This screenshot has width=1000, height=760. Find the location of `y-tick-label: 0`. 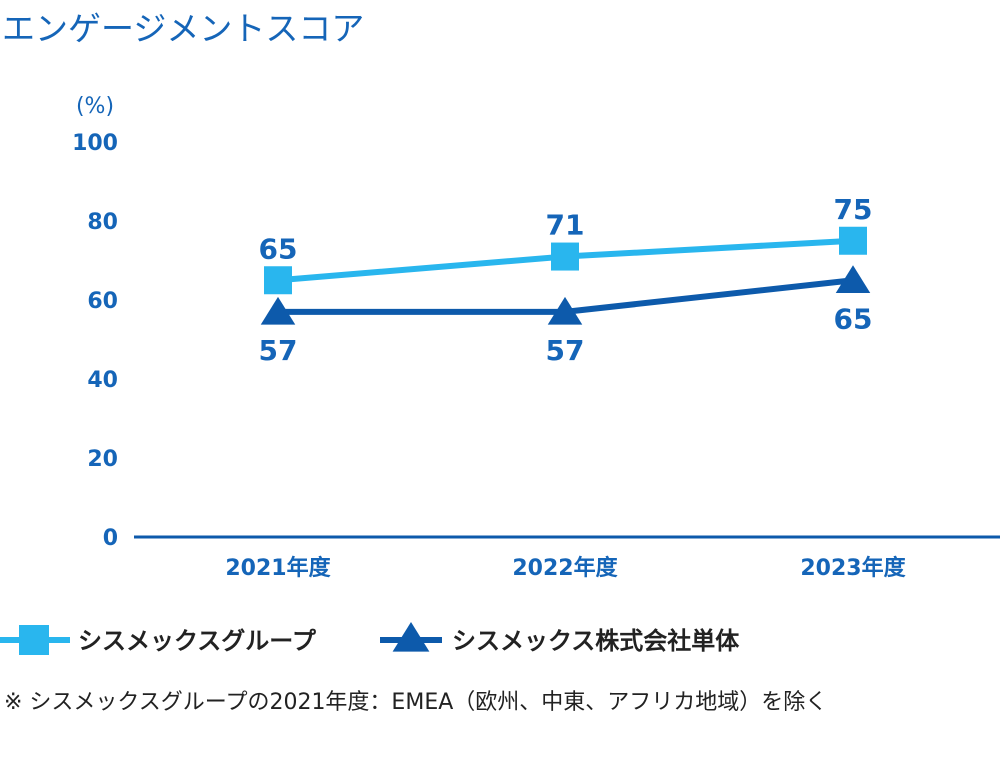

y-tick-label: 0 is located at coordinates (110, 538).